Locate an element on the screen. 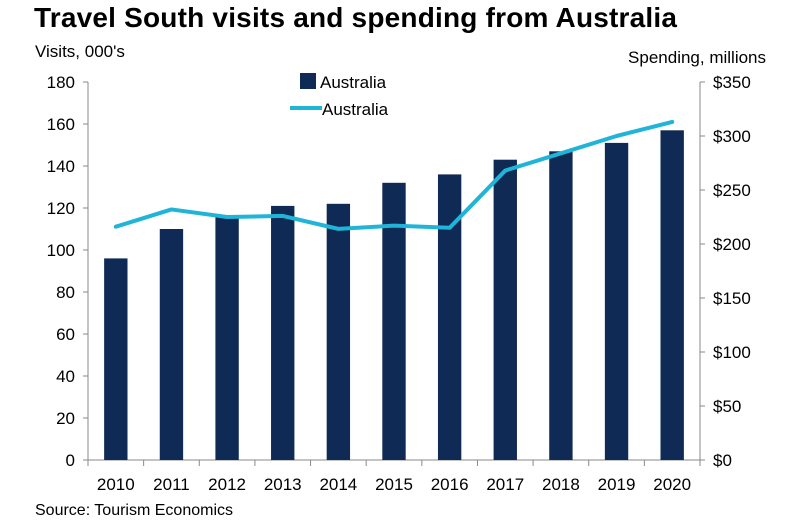  legend-line-label: Australia is located at coordinates (355, 109).